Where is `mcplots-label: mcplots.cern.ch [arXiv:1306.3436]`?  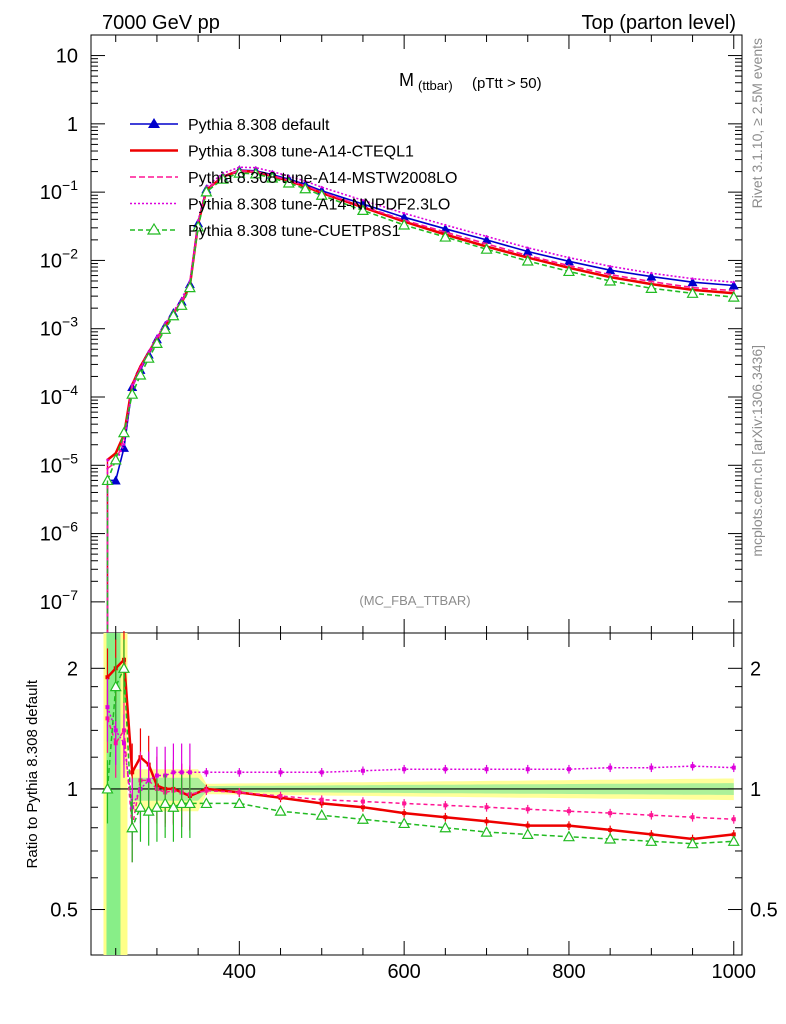 mcplots-label: mcplots.cern.ch [arXiv:1306.3436] is located at coordinates (757, 451).